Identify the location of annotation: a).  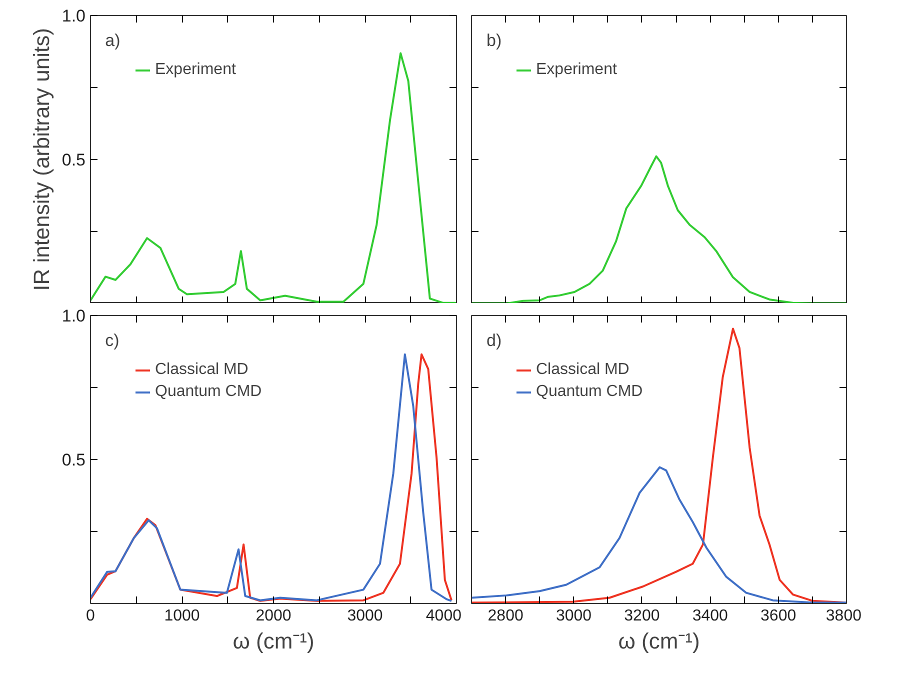
(112, 40).